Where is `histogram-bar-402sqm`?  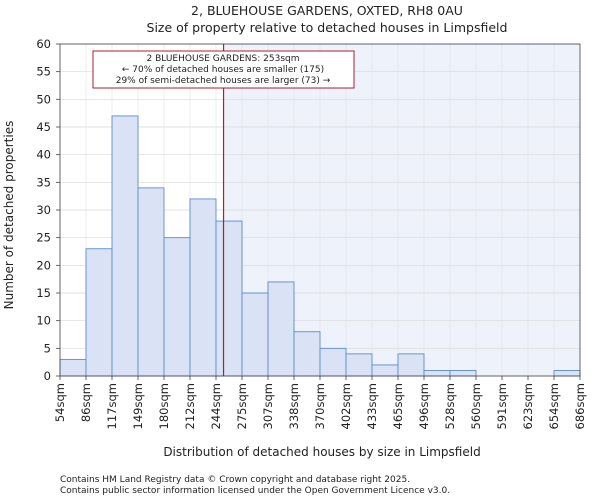
histogram-bar-402sqm is located at coordinates (359, 365).